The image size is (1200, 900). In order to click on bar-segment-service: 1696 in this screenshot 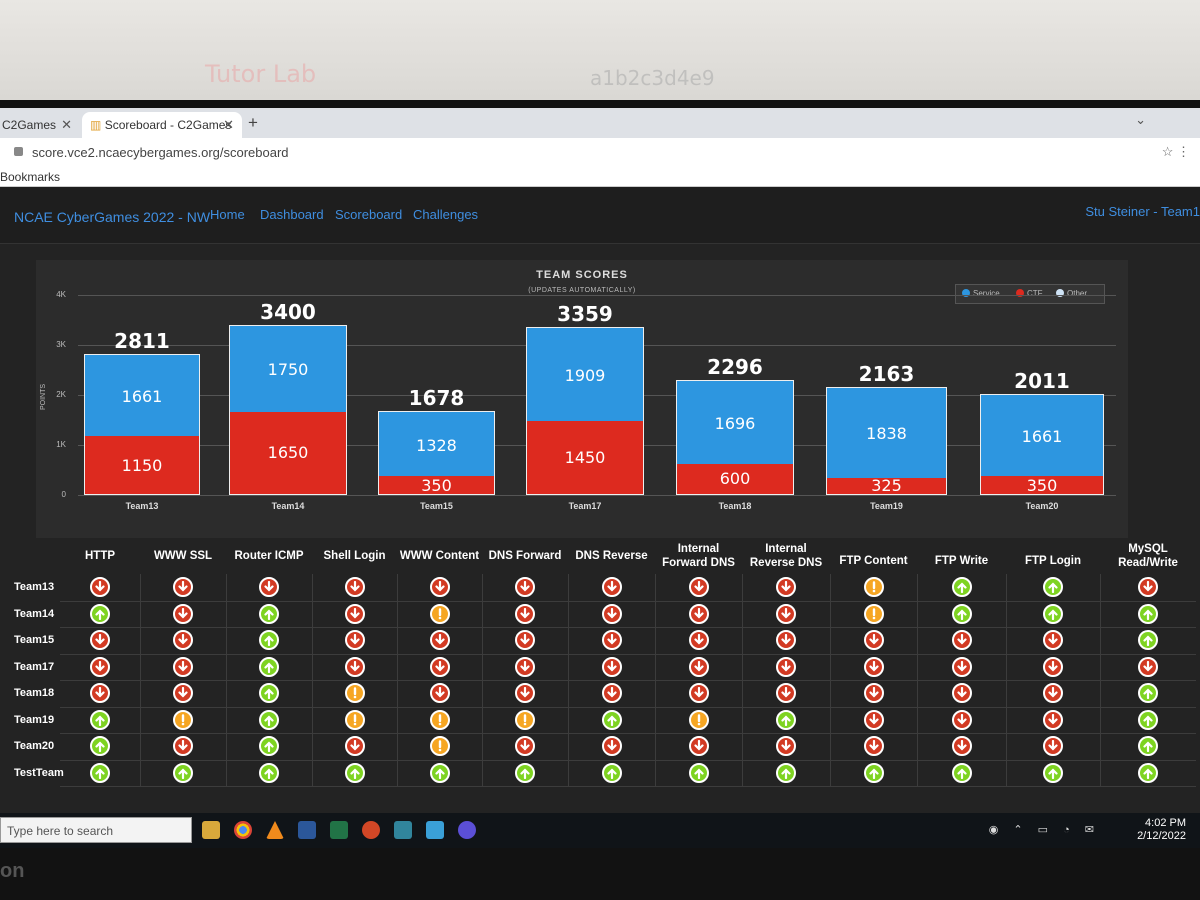, I will do `click(735, 423)`.